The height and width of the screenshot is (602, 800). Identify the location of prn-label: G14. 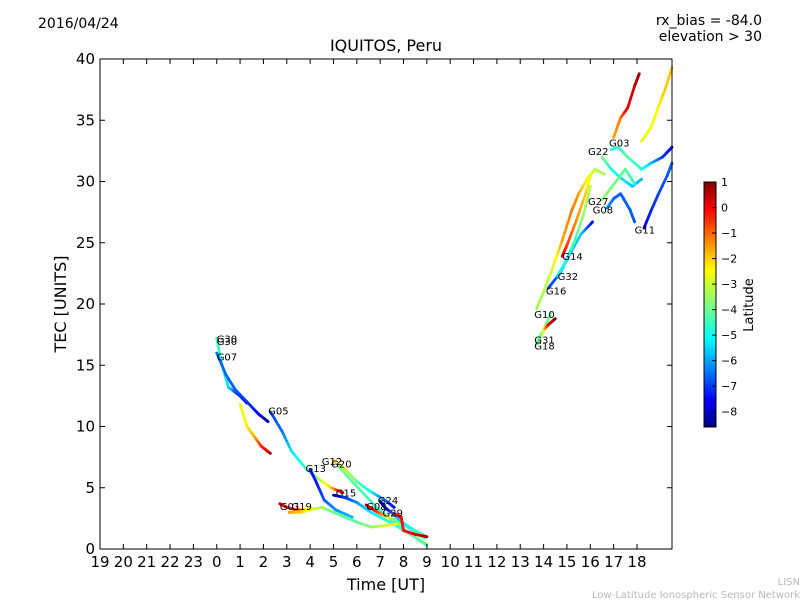
(572, 257).